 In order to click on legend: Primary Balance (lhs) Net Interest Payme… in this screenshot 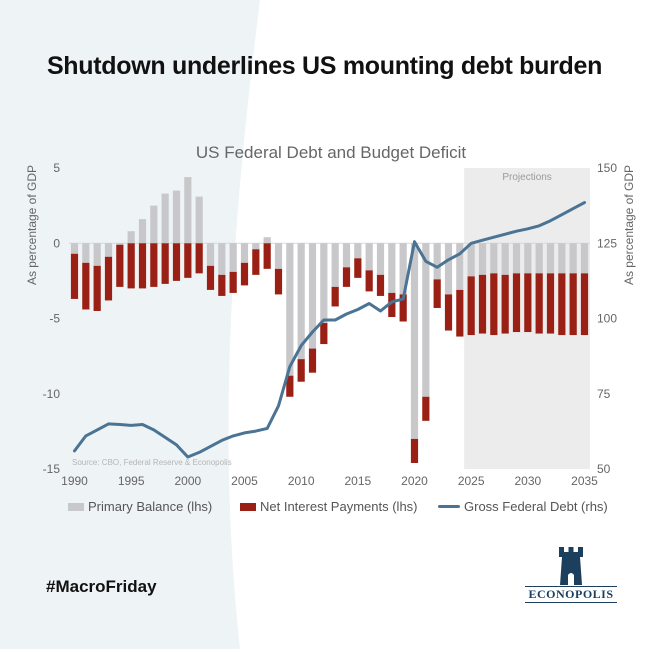, I will do `click(340, 510)`.